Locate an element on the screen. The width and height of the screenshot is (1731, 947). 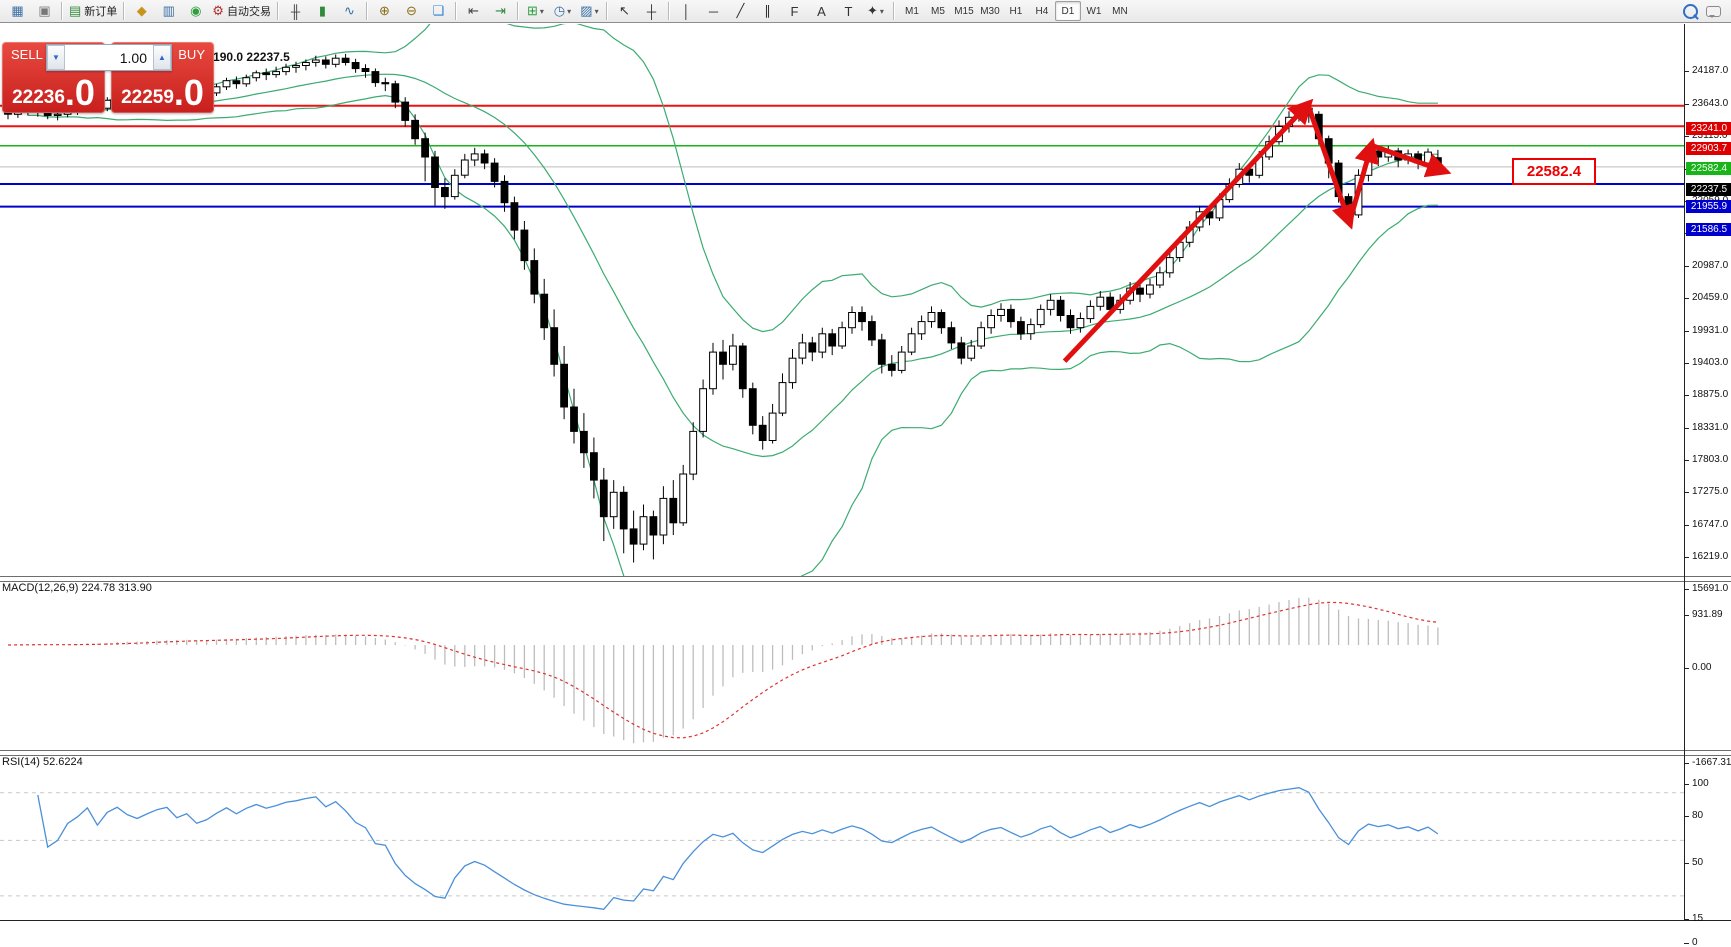
chat-icon is located at coordinates (1713, 11).